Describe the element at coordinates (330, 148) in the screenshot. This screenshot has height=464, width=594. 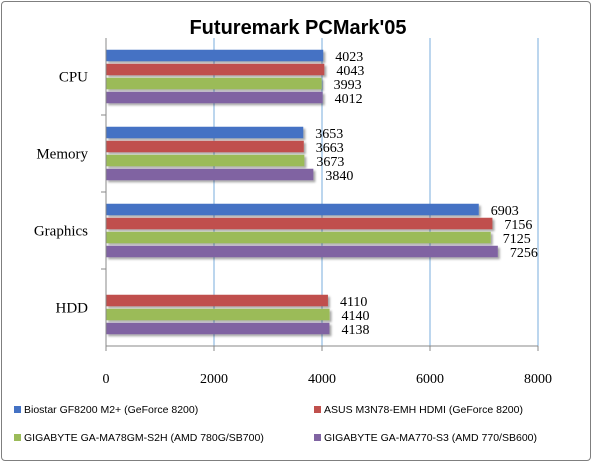
I see `data-label: 3663` at that location.